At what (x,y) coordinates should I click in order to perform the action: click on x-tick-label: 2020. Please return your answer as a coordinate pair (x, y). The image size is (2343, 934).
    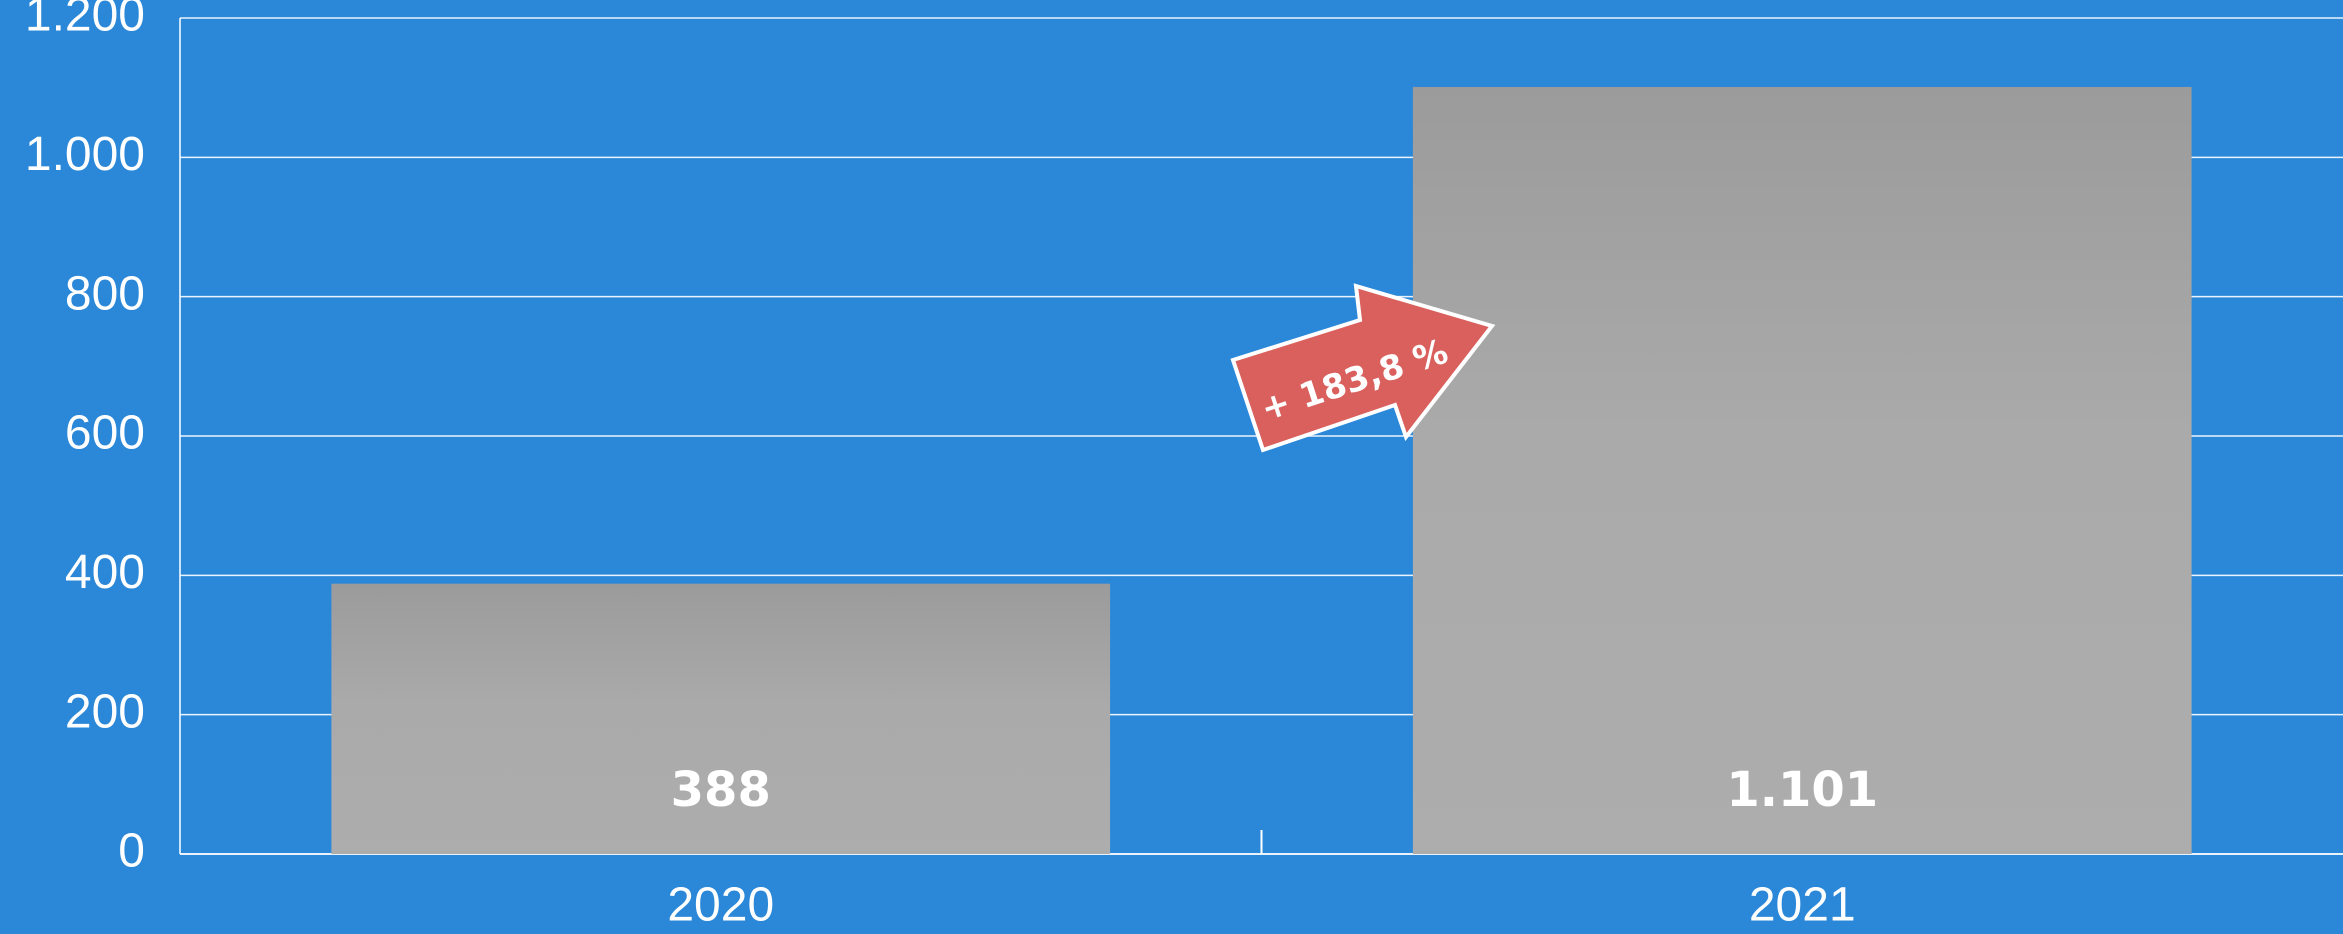
    Looking at the image, I should click on (720, 905).